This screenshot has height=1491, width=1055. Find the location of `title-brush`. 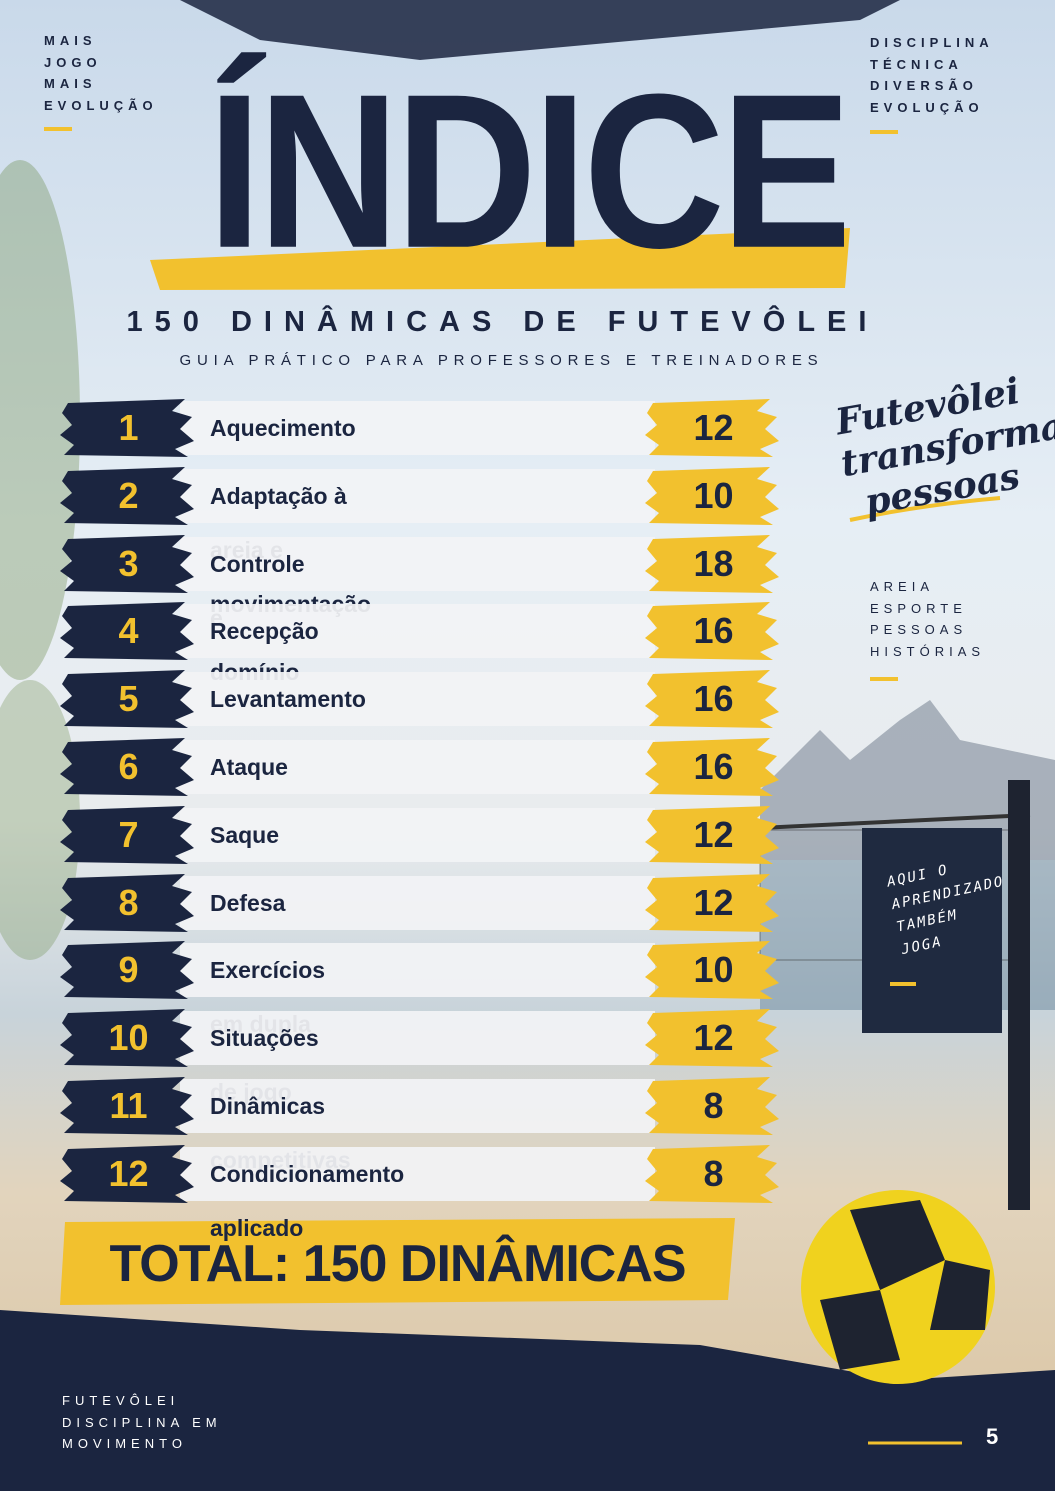

title-brush is located at coordinates (500, 259).